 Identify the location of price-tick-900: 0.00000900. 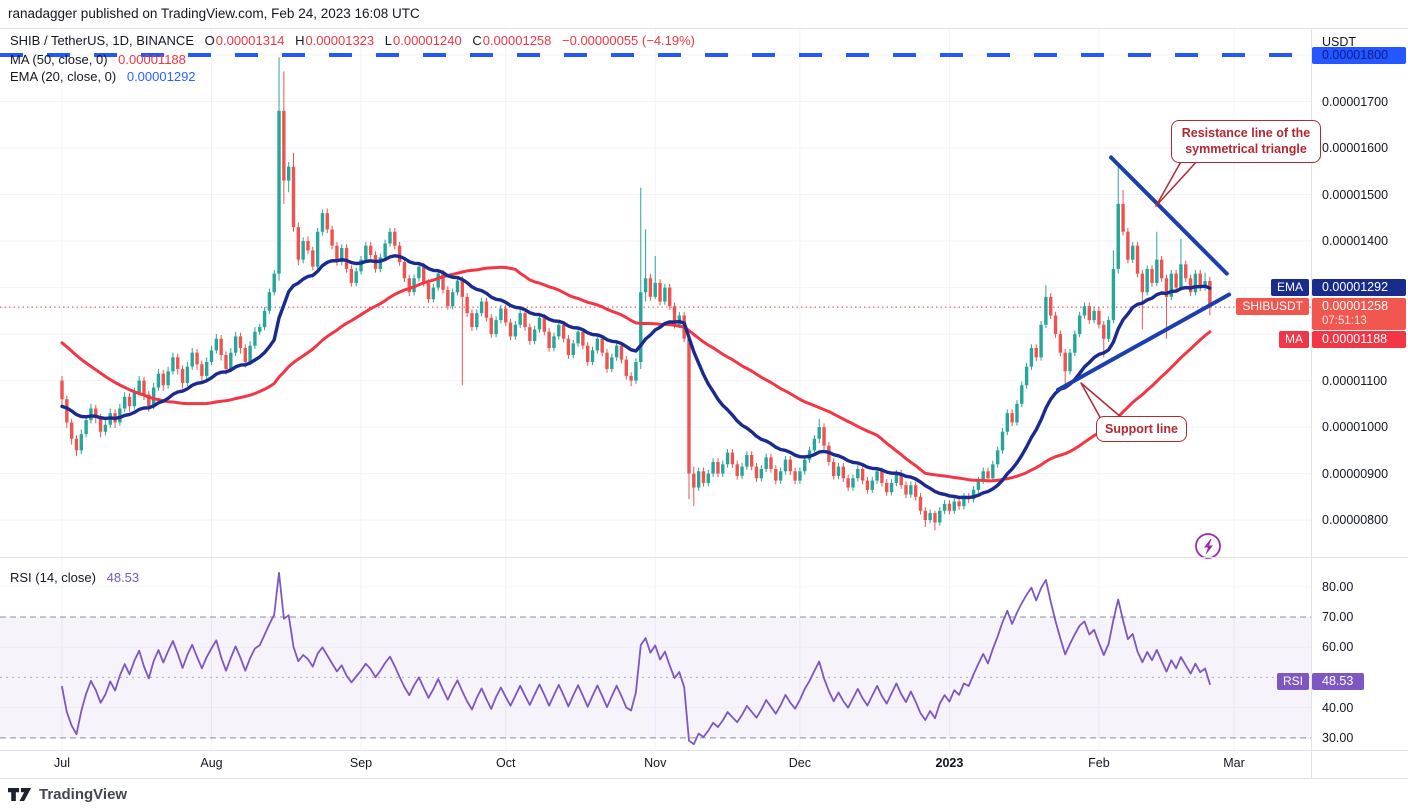
(1355, 473).